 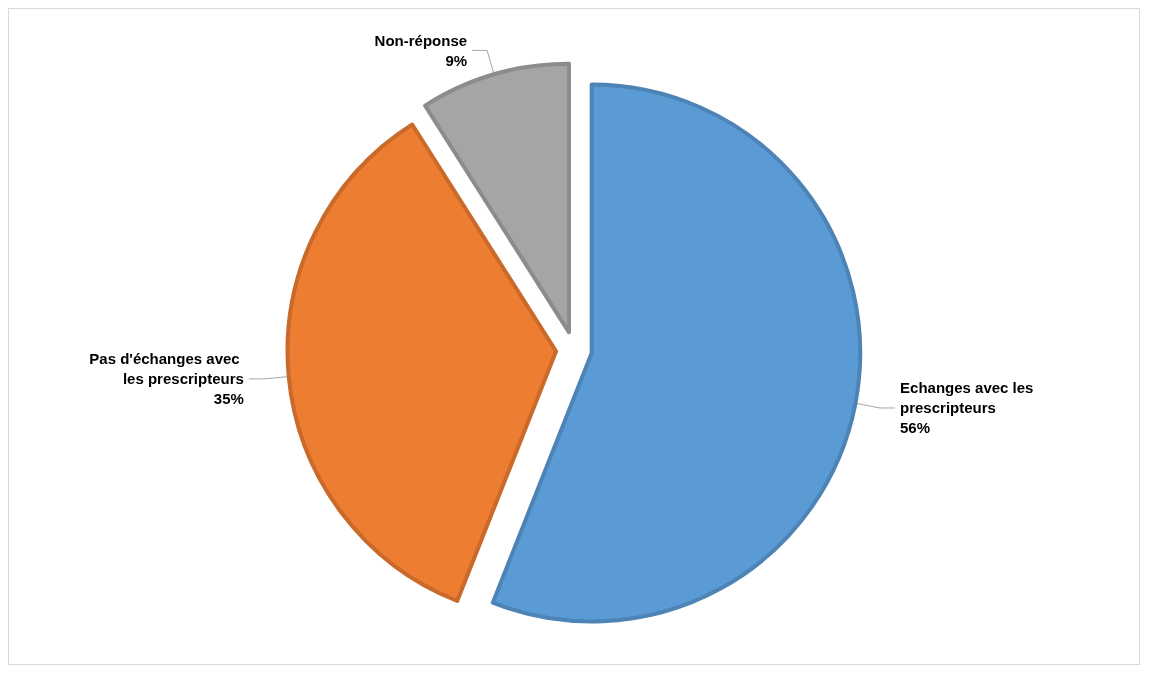 I want to click on slice-label: Echanges avec les prescripteurs, so click(x=969, y=398).